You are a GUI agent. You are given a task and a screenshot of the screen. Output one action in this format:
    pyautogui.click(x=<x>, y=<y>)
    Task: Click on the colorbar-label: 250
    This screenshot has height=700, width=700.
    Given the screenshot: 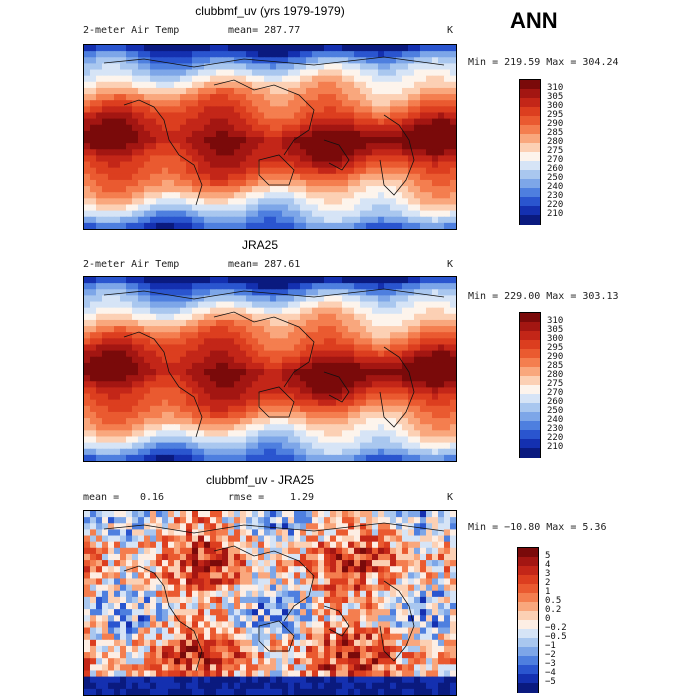 What is the action you would take?
    pyautogui.click(x=555, y=178)
    